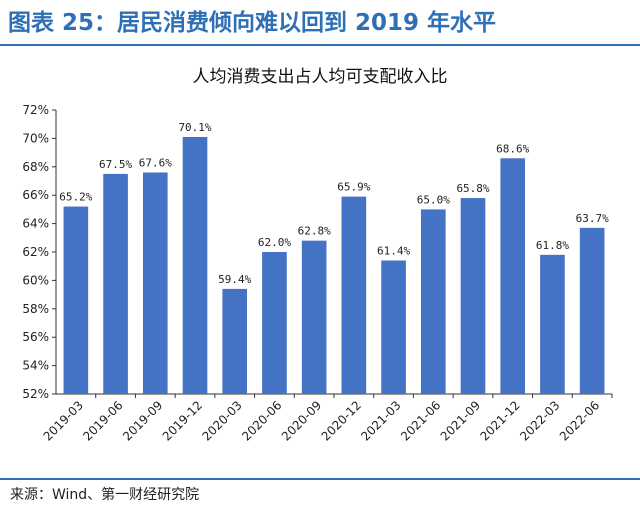 Image resolution: width=640 pixels, height=510 pixels. What do you see at coordinates (433, 199) in the screenshot?
I see `data-label: 65.0%` at bounding box center [433, 199].